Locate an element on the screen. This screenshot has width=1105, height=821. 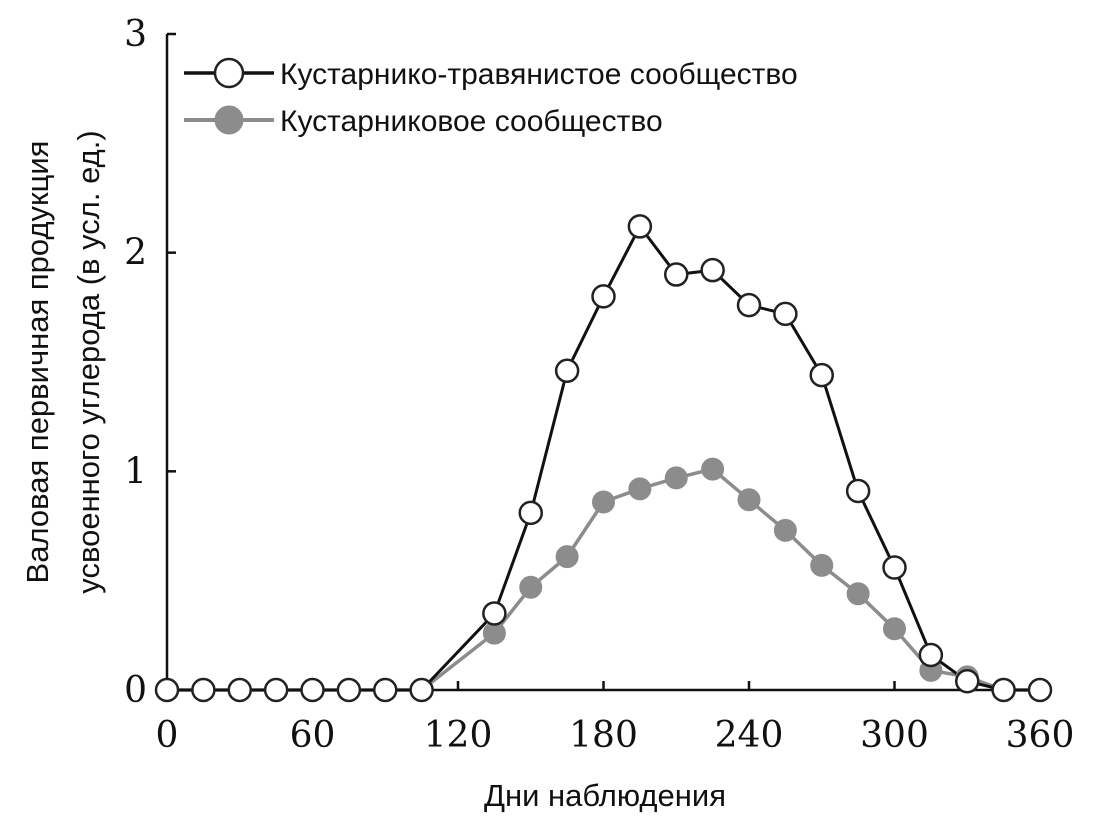
x-ticks: 0 60 120 180 240 300 360 is located at coordinates (615, 718).